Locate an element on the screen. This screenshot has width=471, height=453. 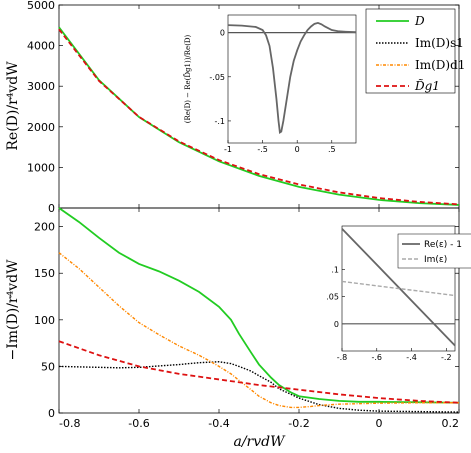
top-ytick-label: 4000 is located at coordinates (41, 46).